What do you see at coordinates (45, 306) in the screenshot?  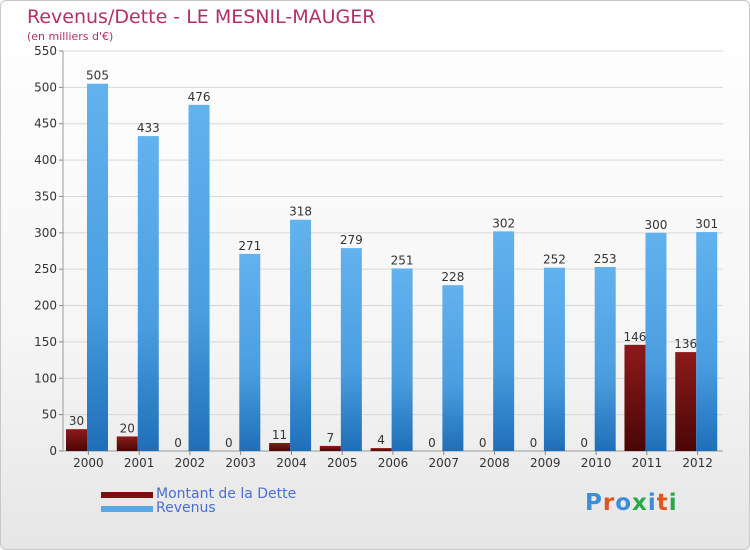 I see `y-tick-label: 200` at bounding box center [45, 306].